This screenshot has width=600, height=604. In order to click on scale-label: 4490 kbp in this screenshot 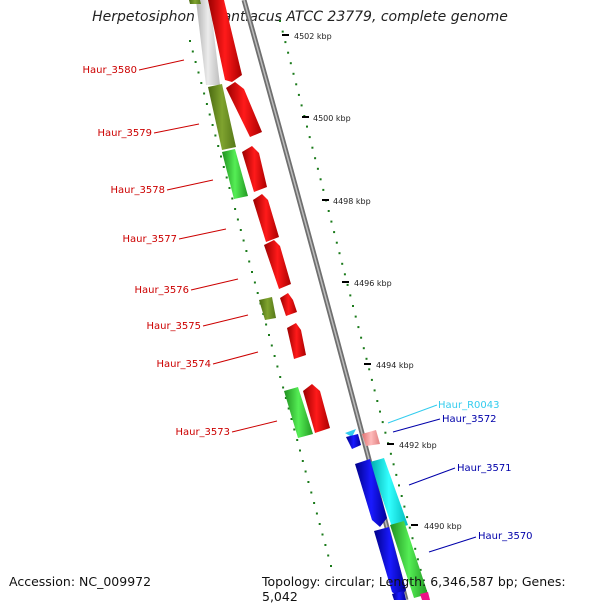, I will do `click(443, 526)`.